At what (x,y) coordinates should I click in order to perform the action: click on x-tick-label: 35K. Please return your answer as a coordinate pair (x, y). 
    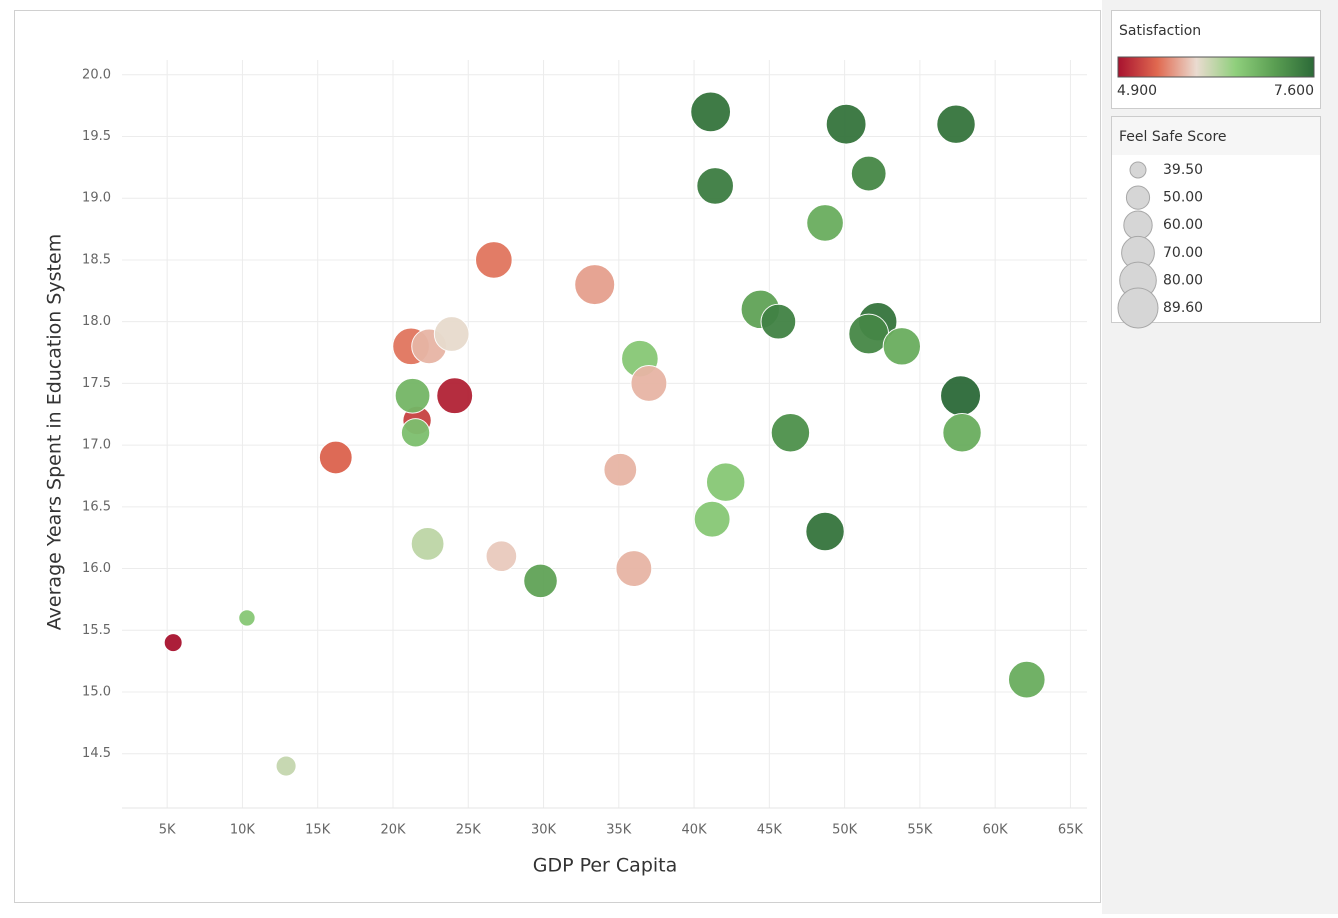
    Looking at the image, I should click on (619, 830).